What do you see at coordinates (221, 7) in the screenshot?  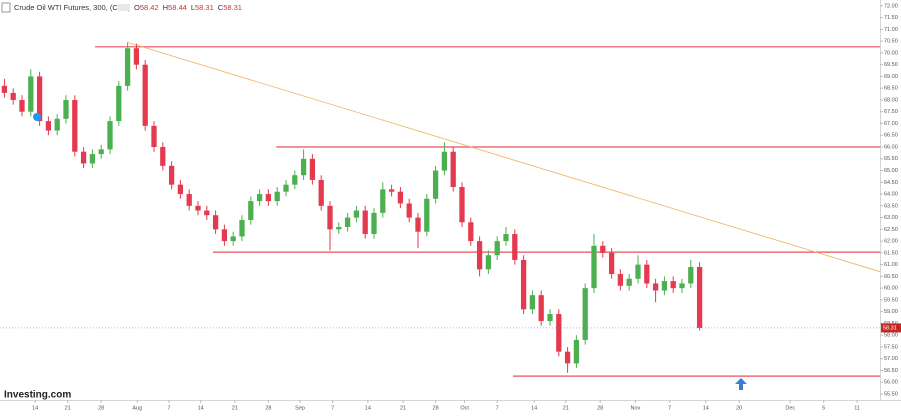 I see `ohlc-label: C` at bounding box center [221, 7].